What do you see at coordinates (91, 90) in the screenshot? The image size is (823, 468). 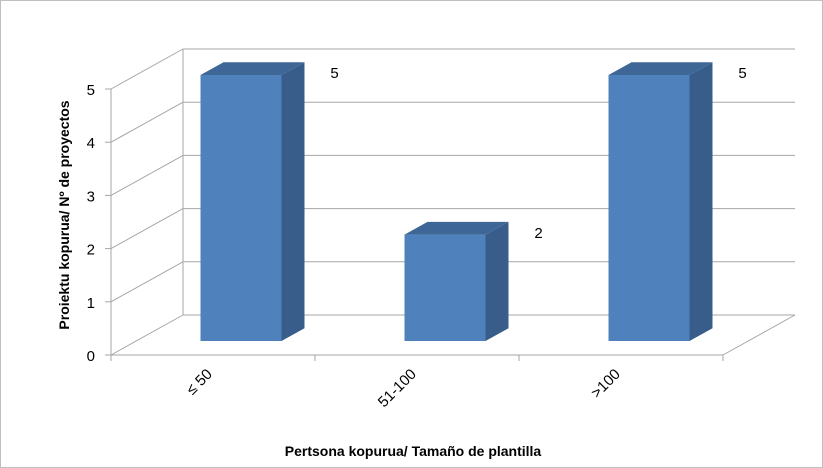 I see `y-tick-label: 5` at bounding box center [91, 90].